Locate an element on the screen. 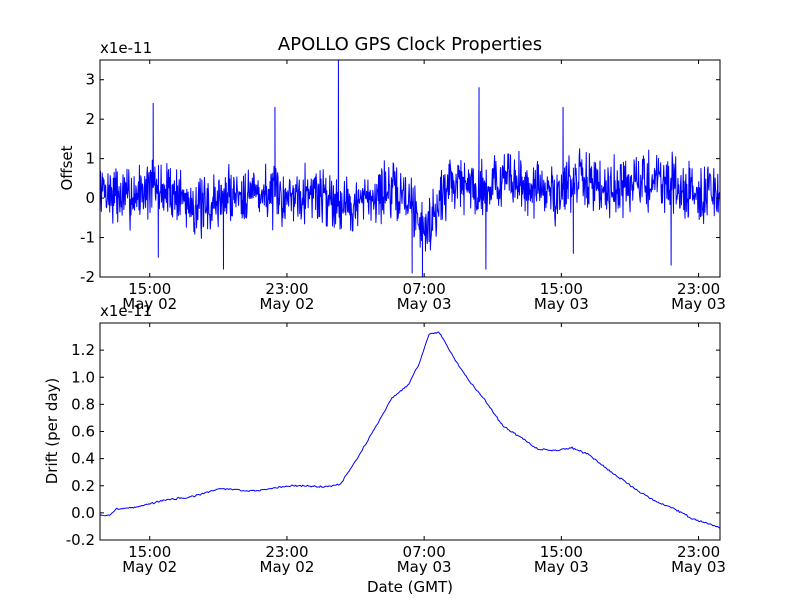 The height and width of the screenshot is (600, 800). offset-y-axis-label: Offset is located at coordinates (67, 167).